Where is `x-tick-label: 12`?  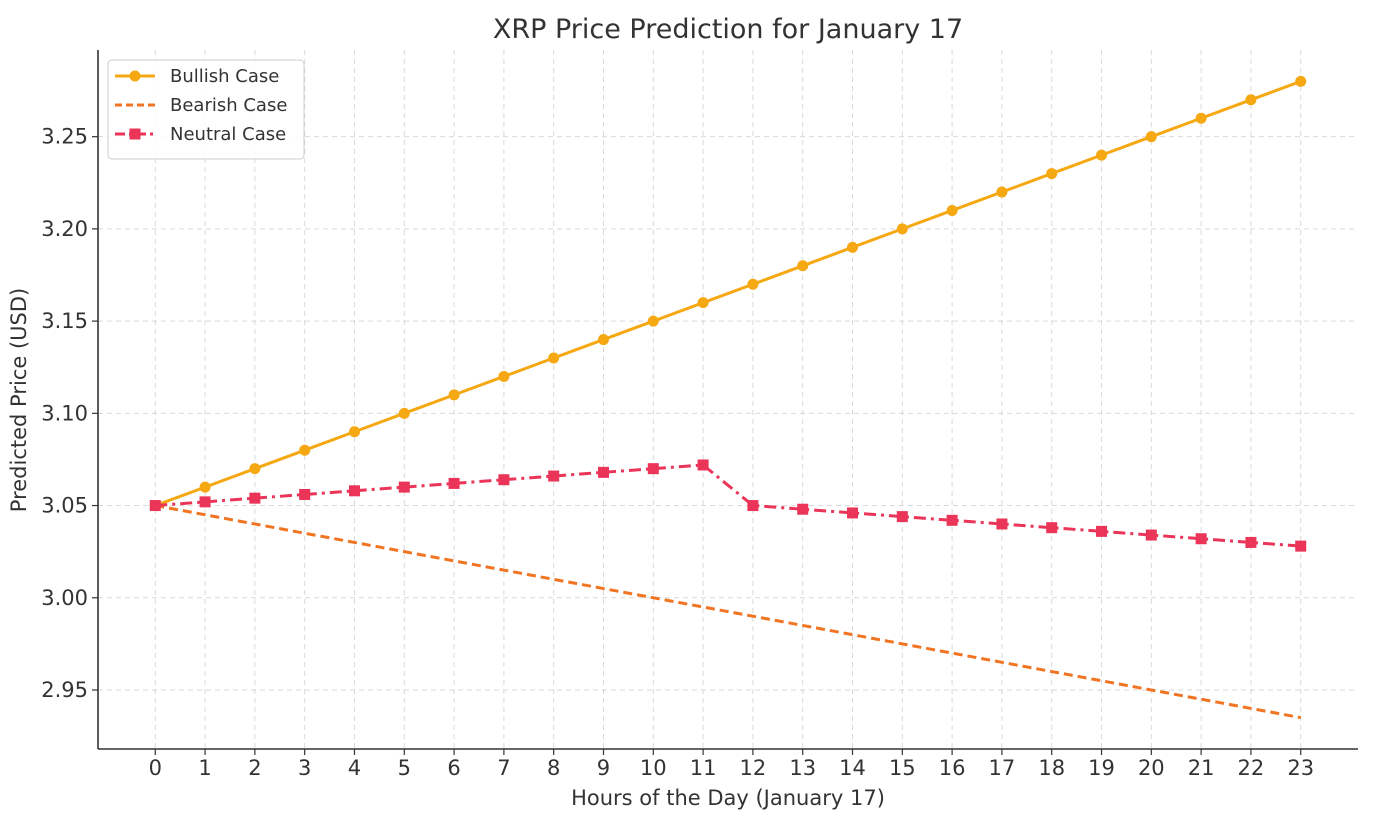
x-tick-label: 12 is located at coordinates (753, 768).